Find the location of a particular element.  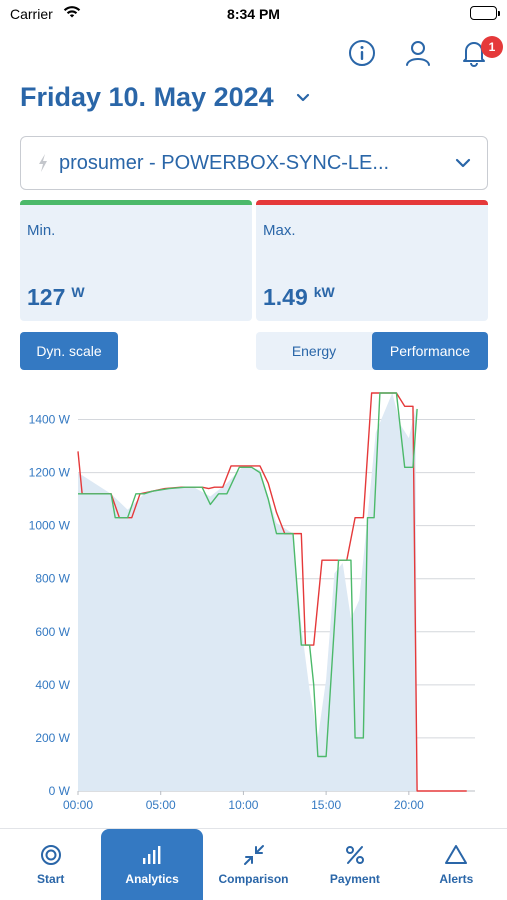

tab-start: Start is located at coordinates (50, 864).